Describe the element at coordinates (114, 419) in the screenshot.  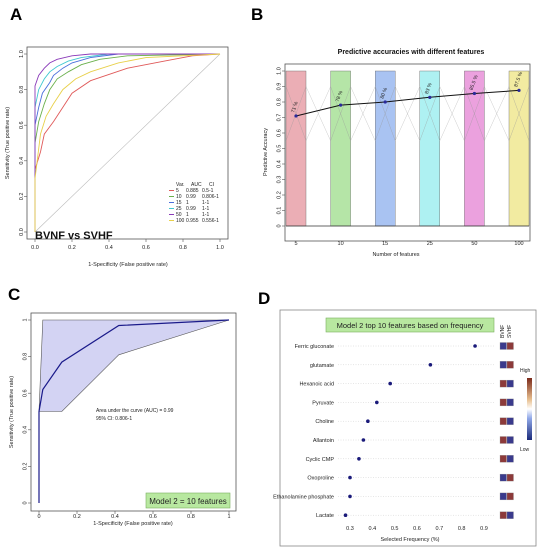
I see `panel-c-ci-text: 95% CI: 0.806-1` at that location.